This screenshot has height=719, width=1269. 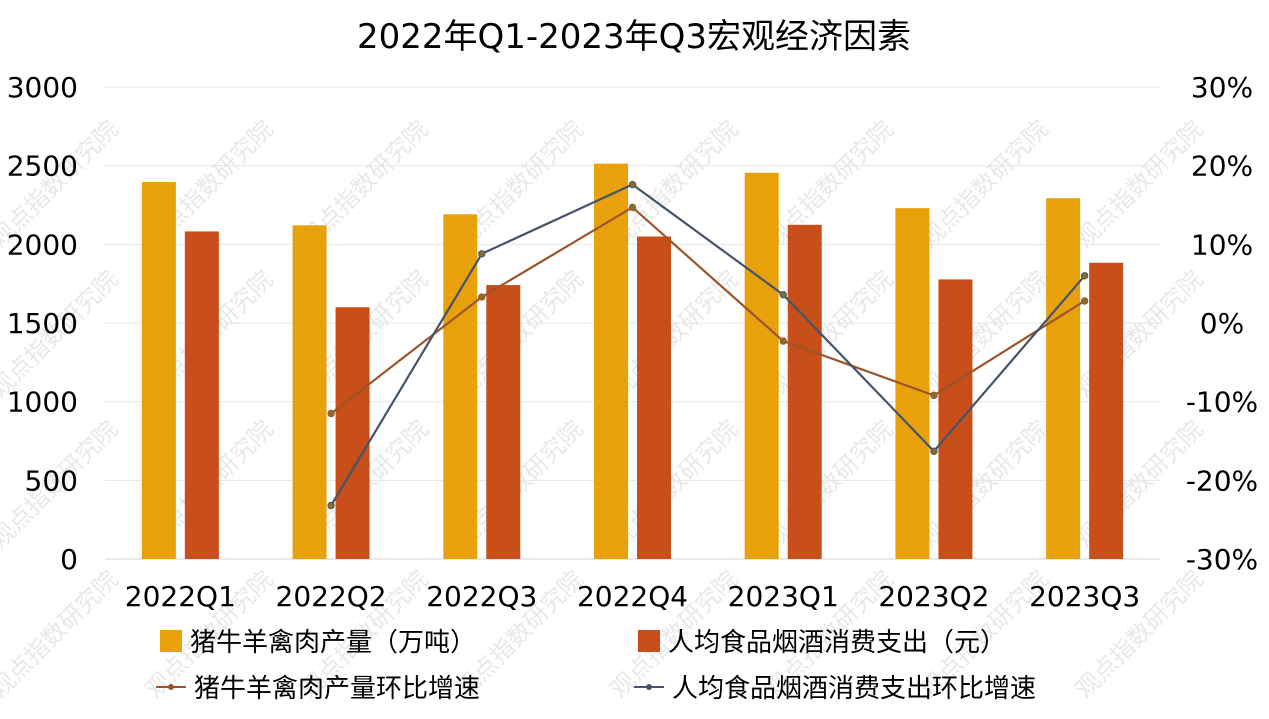 What do you see at coordinates (51, 480) in the screenshot?
I see `y-left-tick-label: 500` at bounding box center [51, 480].